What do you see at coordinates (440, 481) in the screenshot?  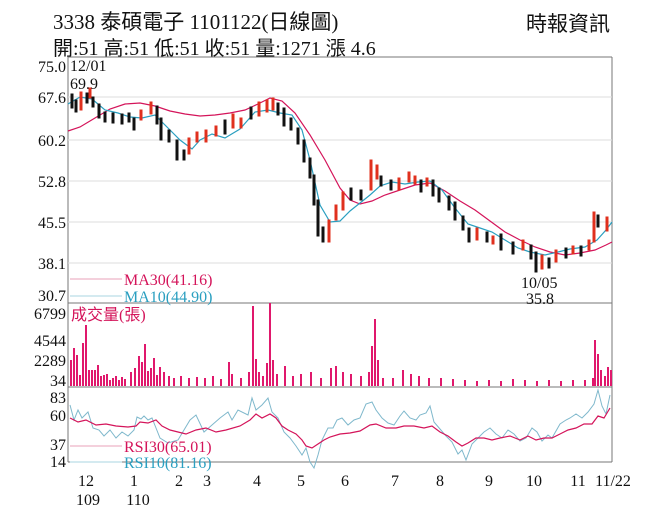 I see `svg-text: 8` at bounding box center [440, 481].